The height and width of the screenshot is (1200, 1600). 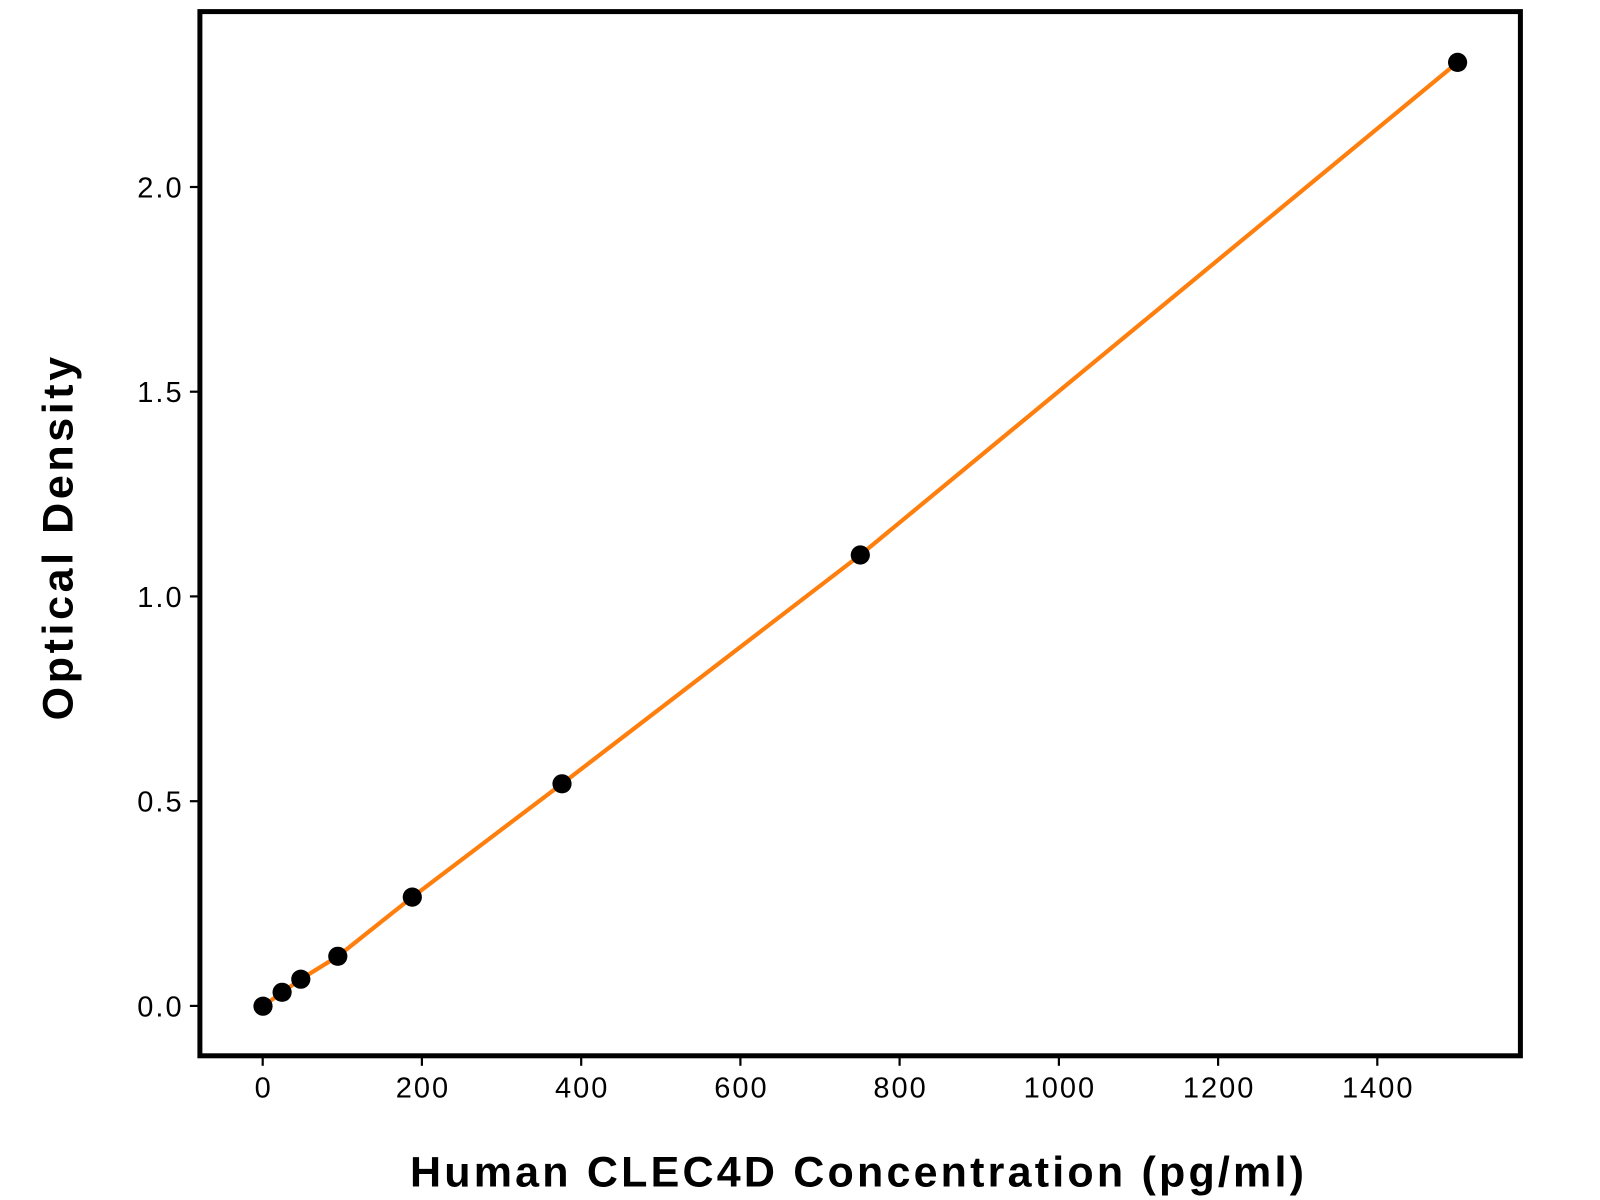 I want to click on svg-text:Human CLEC4D Concentration (pg: Human CLEC4D Concentration (pg/ml), so click(x=858, y=1172).